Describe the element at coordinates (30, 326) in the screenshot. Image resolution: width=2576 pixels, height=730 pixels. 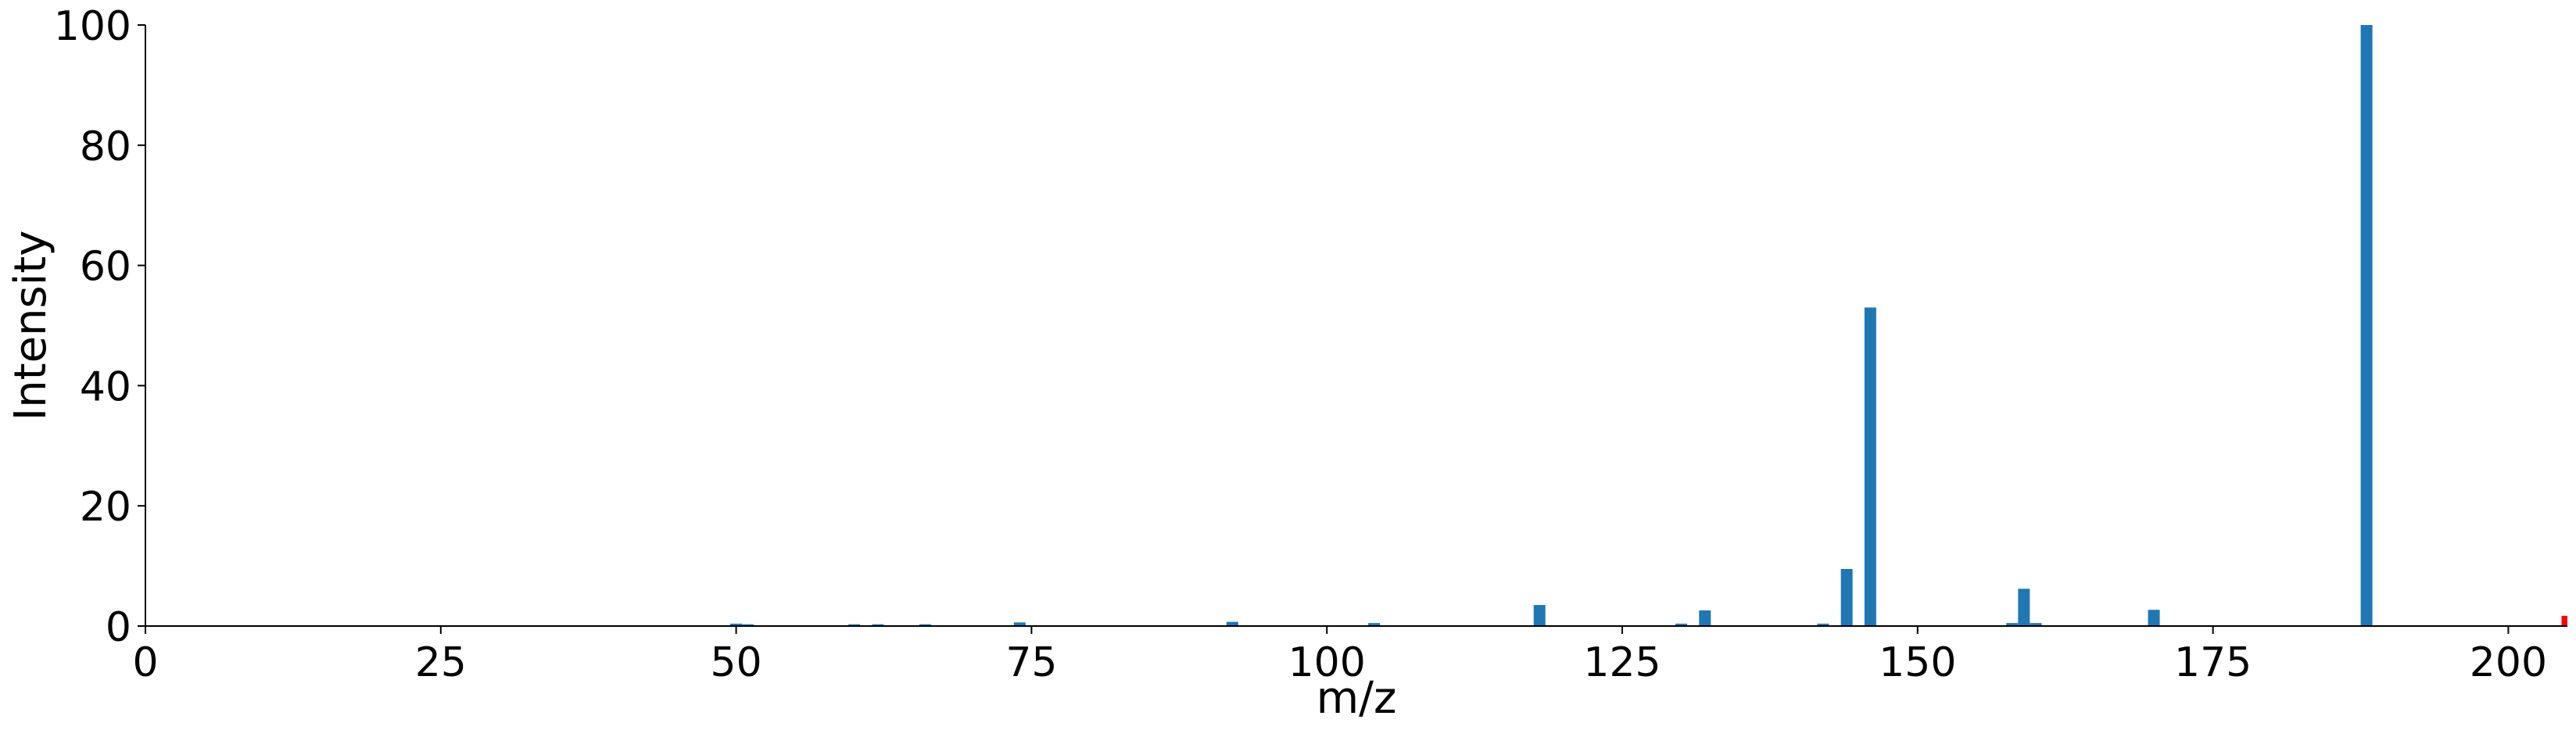
I see `y-axis-title: Intensity` at that location.